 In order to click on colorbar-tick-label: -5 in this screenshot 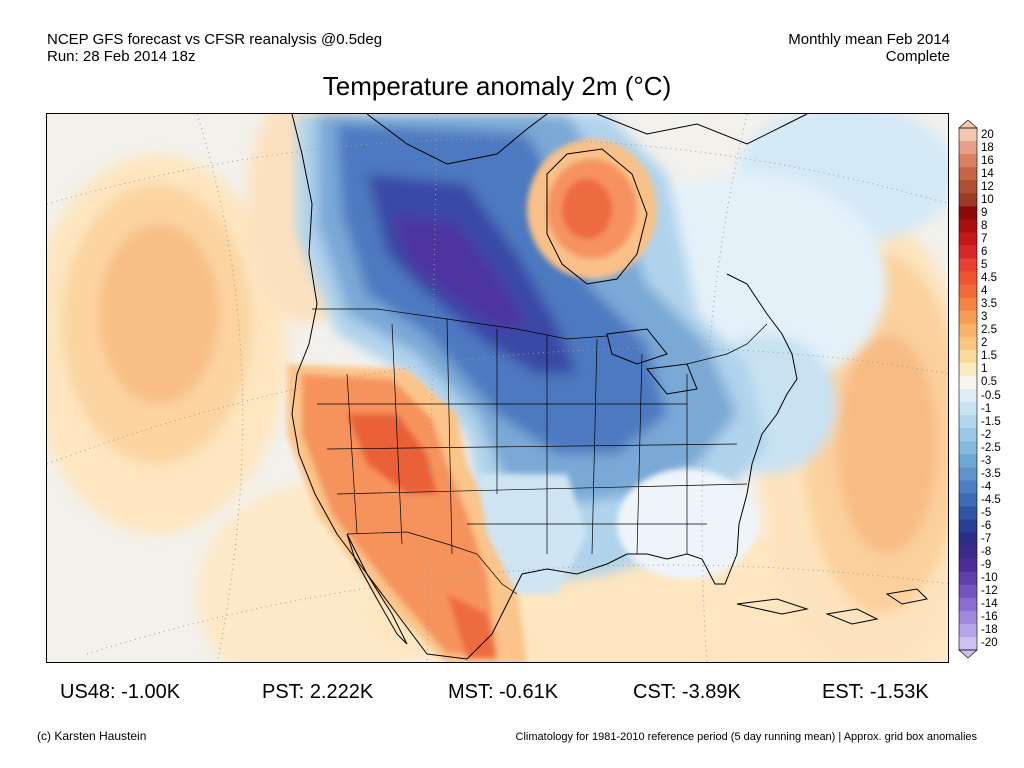, I will do `click(986, 512)`.